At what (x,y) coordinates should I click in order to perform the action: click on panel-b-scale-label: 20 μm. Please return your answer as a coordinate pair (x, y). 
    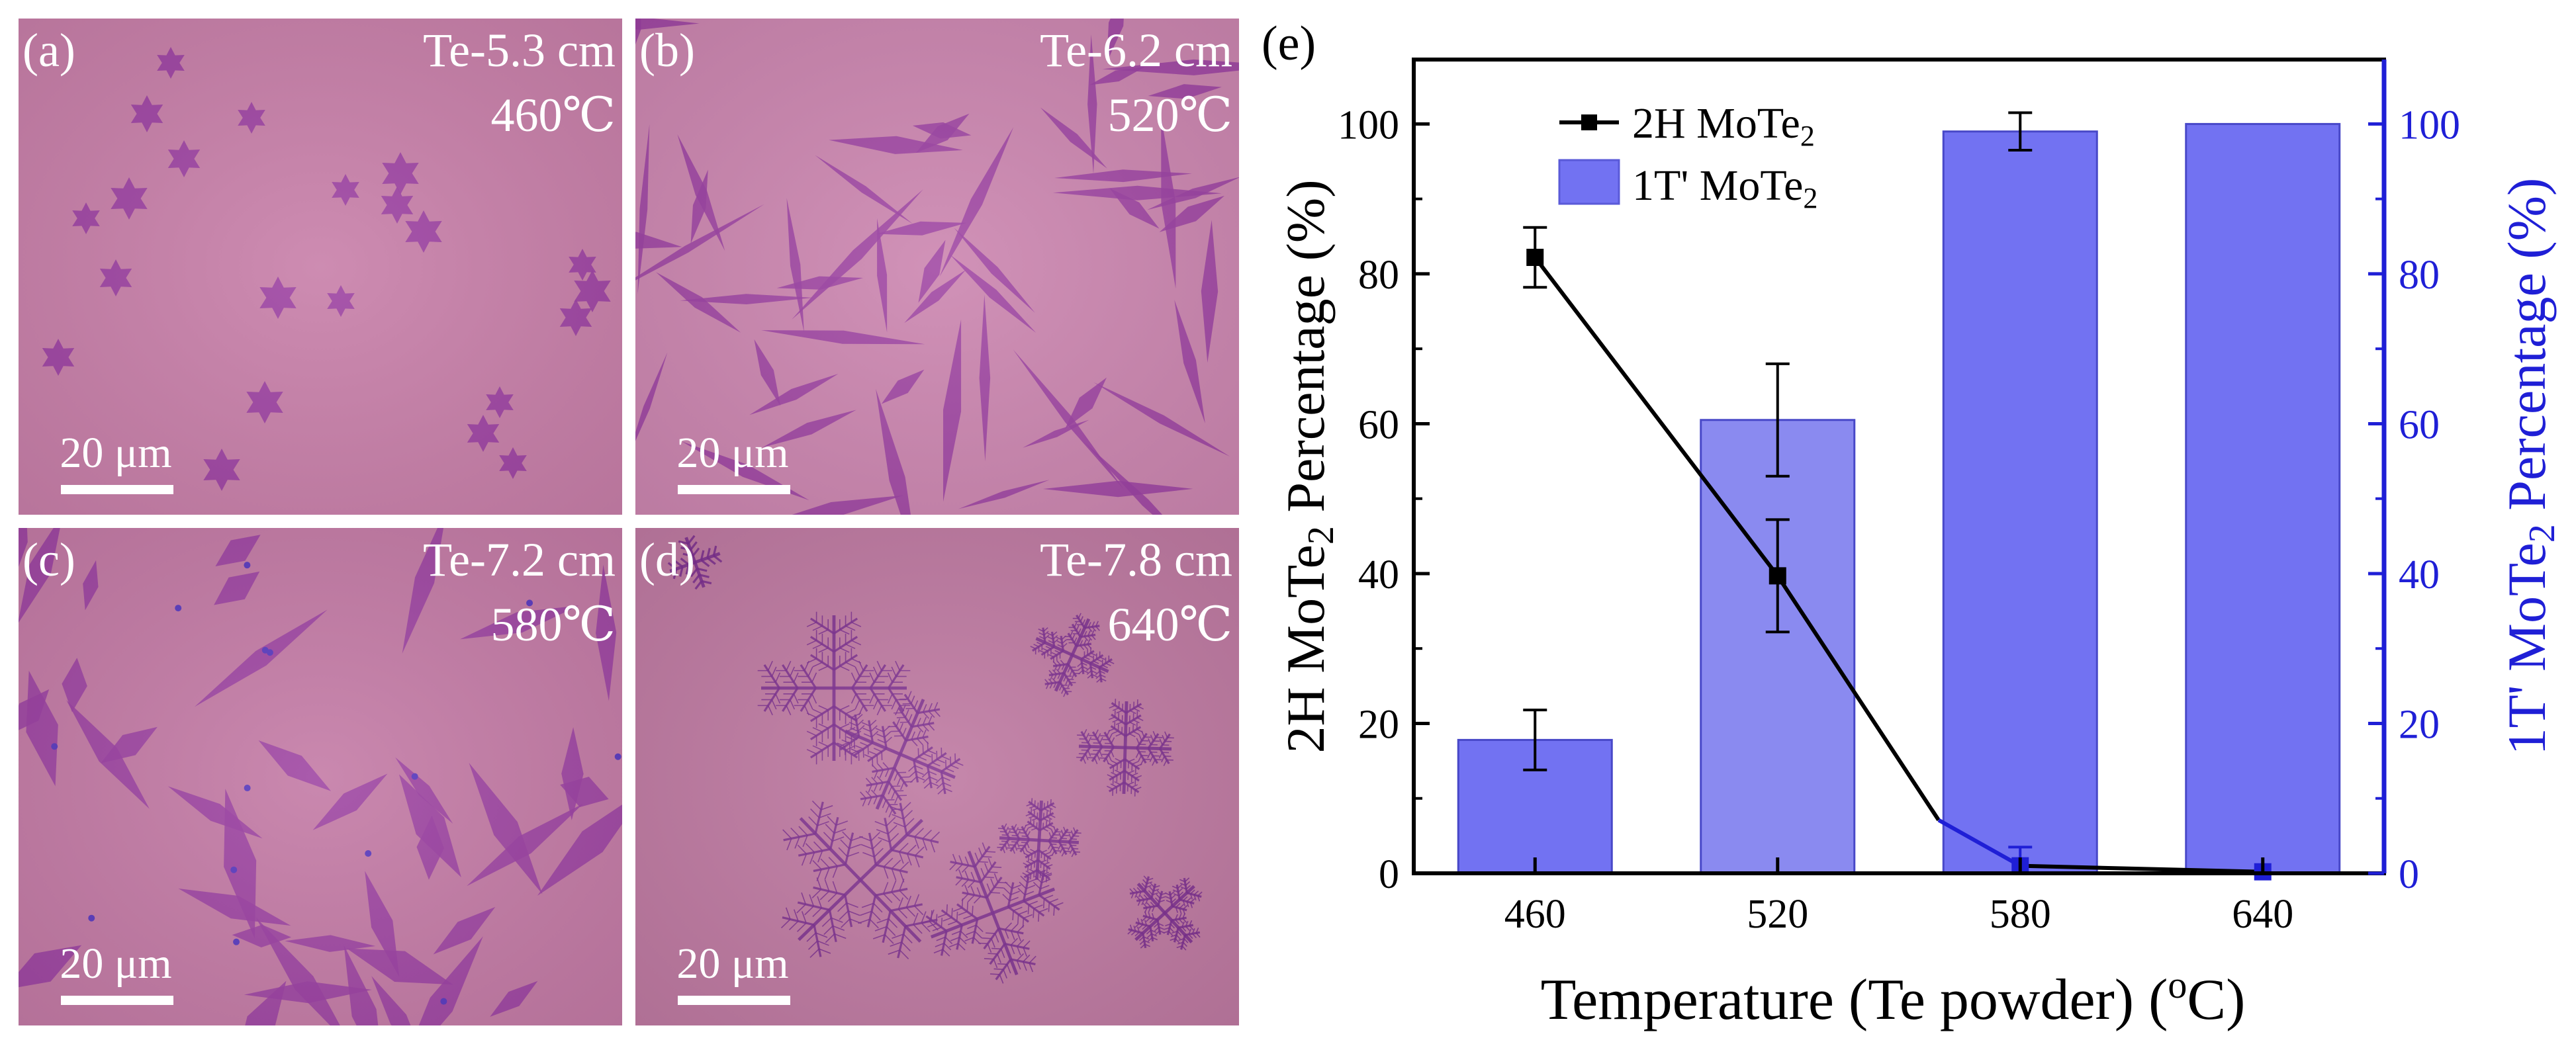
    Looking at the image, I should click on (732, 453).